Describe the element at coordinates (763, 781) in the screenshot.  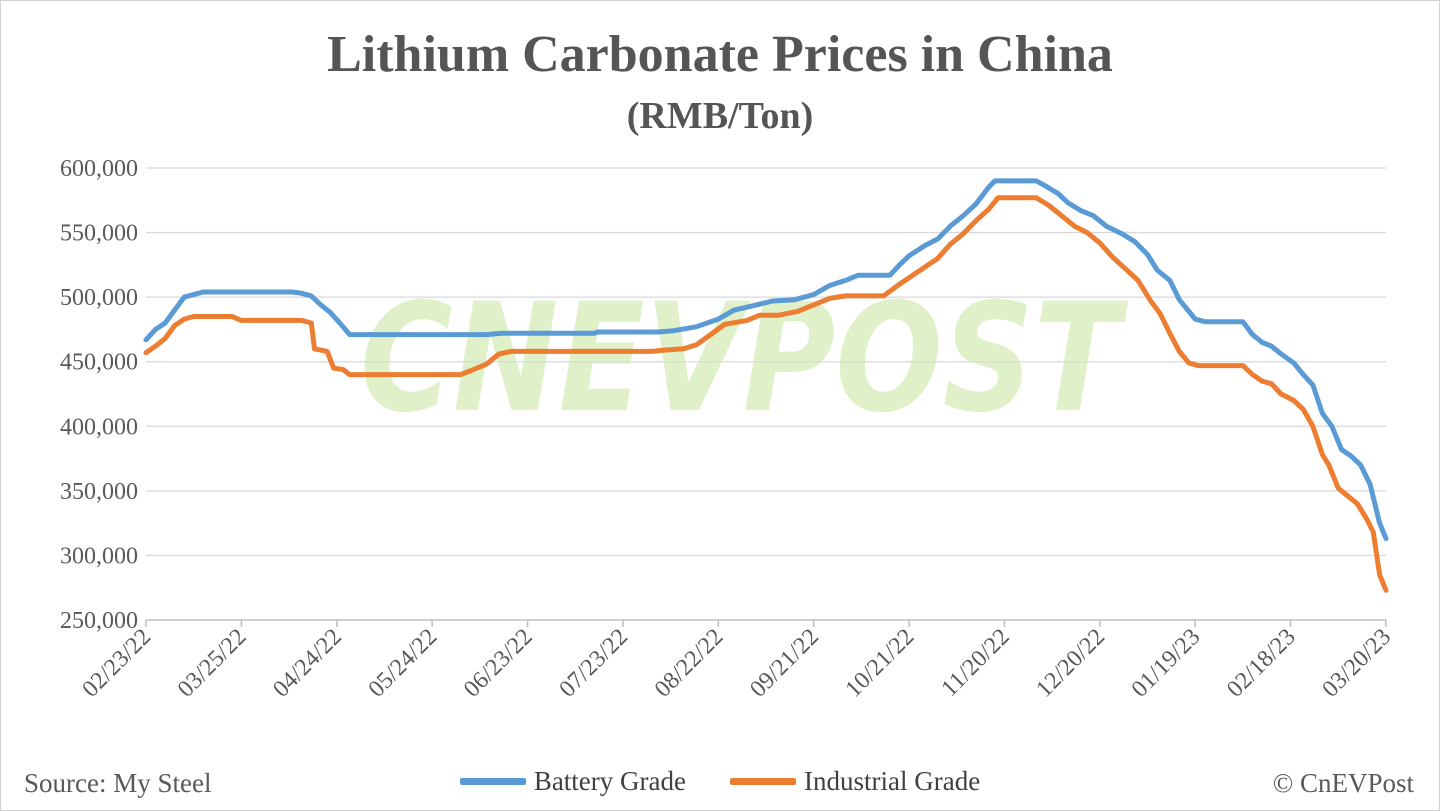
I see `legend-swatch-industrial` at that location.